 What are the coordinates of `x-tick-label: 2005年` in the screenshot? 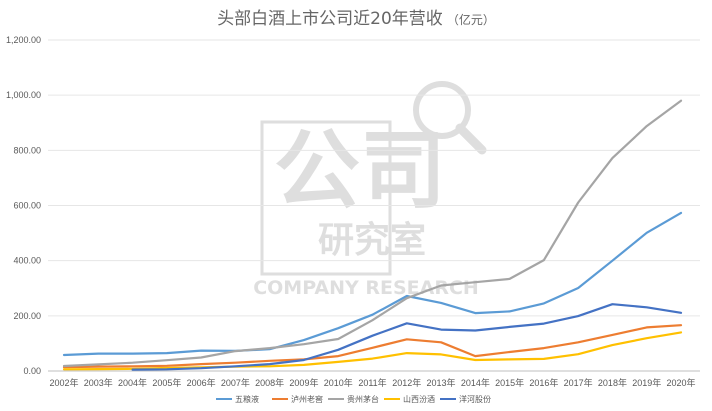 It's located at (166, 382).